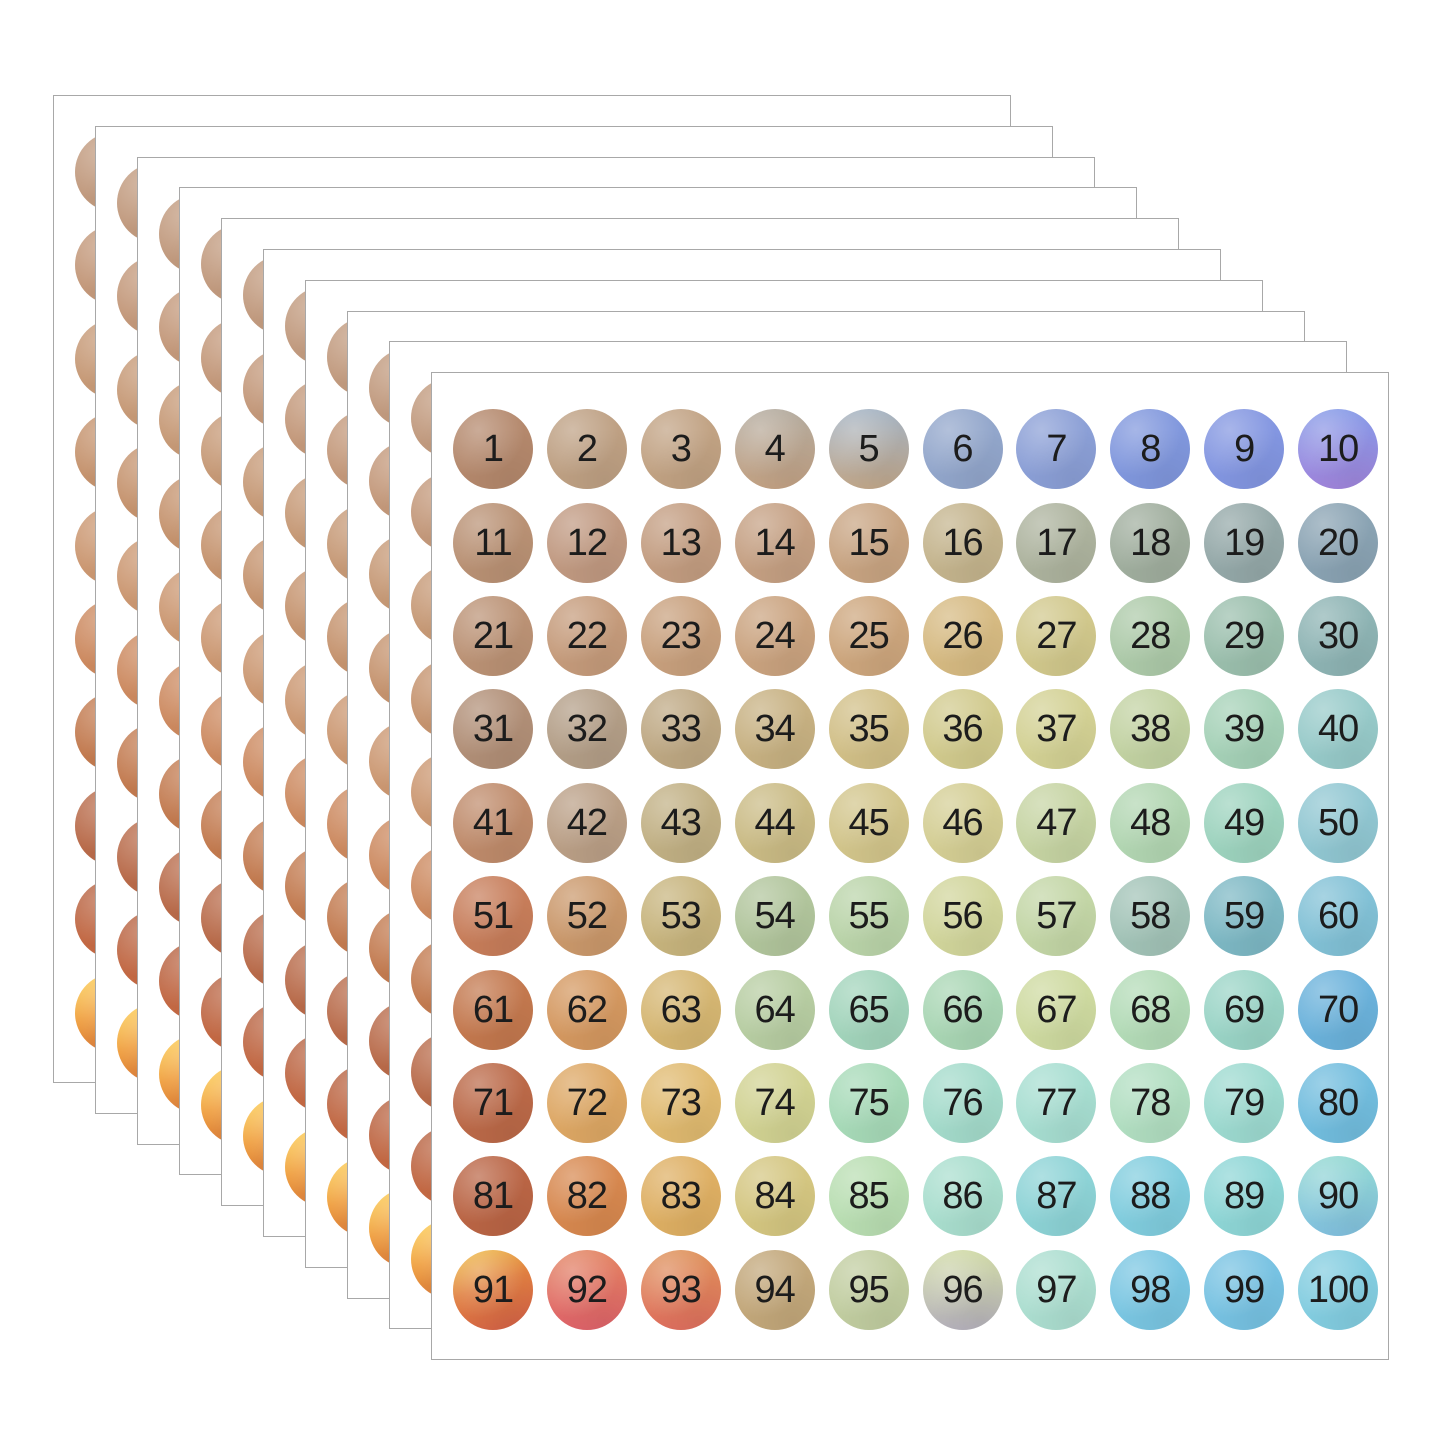 This screenshot has height=1445, width=1445. I want to click on sticker-number-label: 60, so click(1338, 916).